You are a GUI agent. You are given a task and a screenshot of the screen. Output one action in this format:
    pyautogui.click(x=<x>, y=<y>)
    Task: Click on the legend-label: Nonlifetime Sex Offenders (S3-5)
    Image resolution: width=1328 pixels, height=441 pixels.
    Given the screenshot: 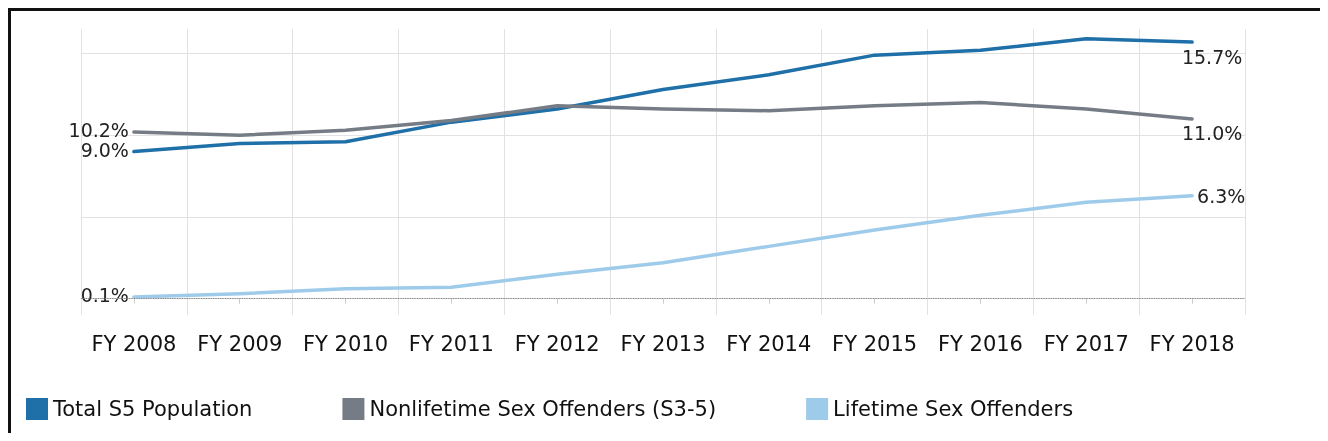 What is the action you would take?
    pyautogui.click(x=543, y=409)
    